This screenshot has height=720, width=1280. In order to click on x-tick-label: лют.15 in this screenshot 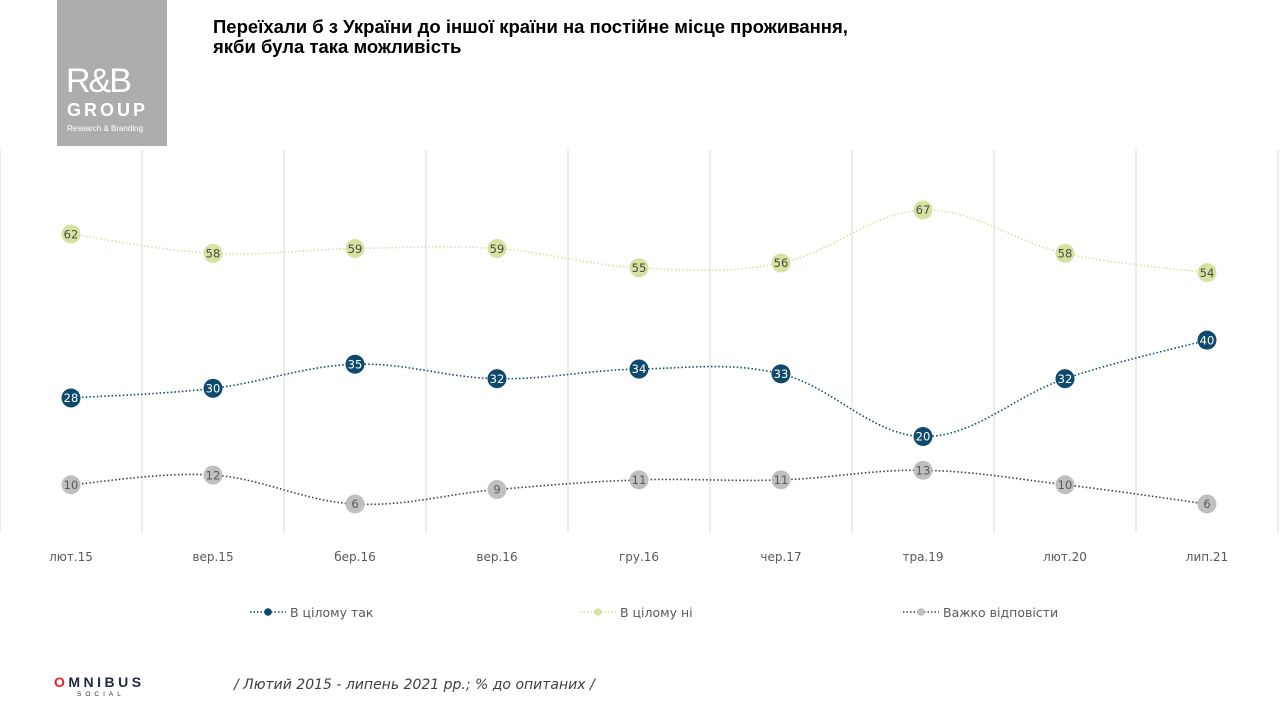, I will do `click(71, 557)`.